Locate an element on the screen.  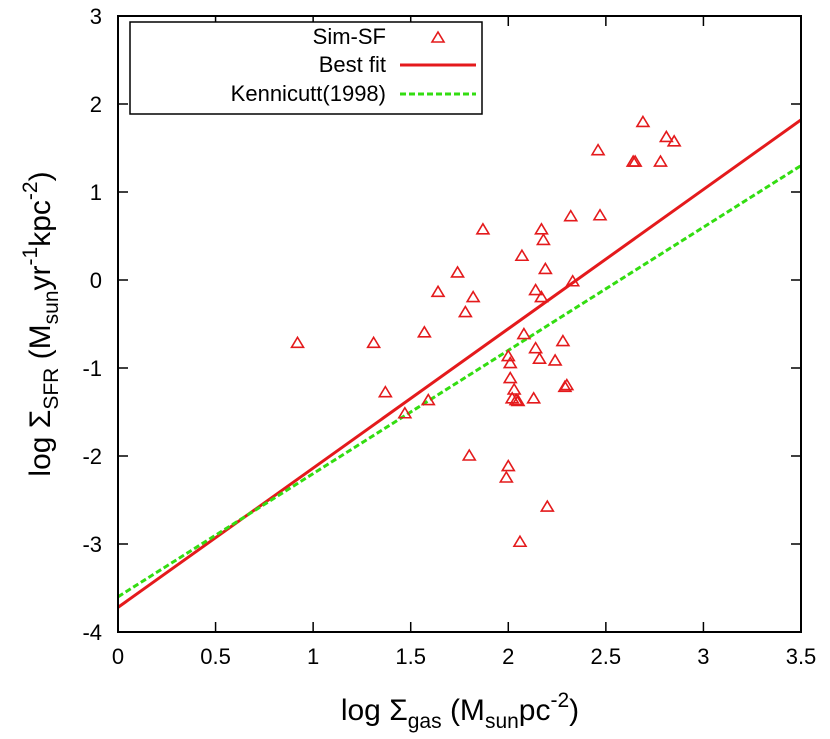
y-tick-label: 0 is located at coordinates (96, 280).